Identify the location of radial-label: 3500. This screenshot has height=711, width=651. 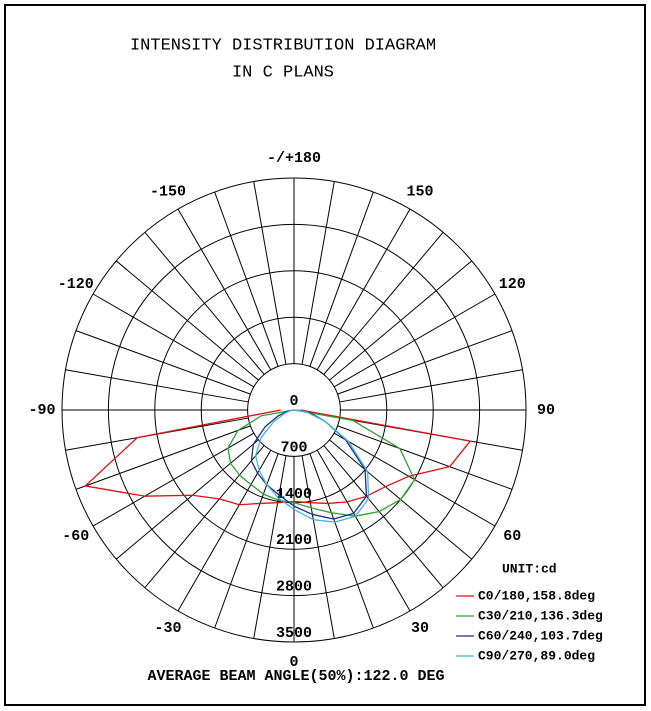
(294, 633).